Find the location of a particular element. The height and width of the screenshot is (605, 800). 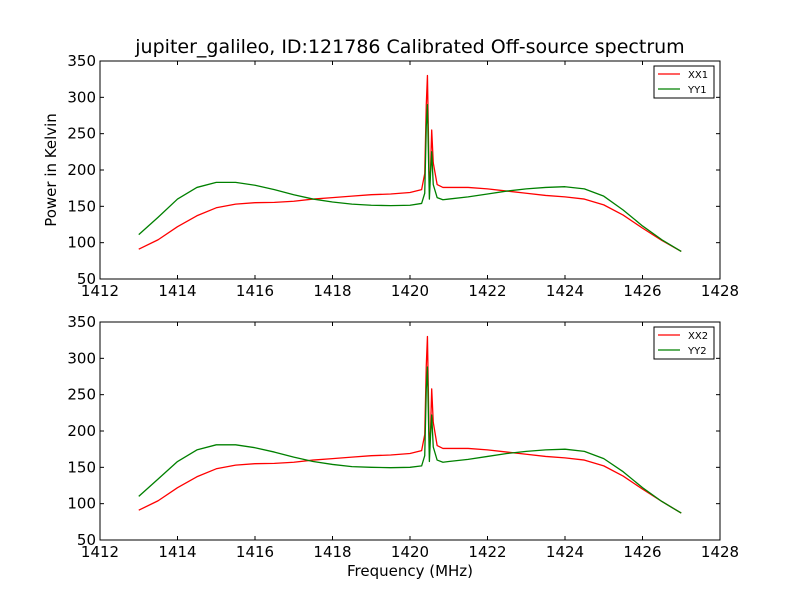

legend-label-xx1: XX1 is located at coordinates (698, 75).